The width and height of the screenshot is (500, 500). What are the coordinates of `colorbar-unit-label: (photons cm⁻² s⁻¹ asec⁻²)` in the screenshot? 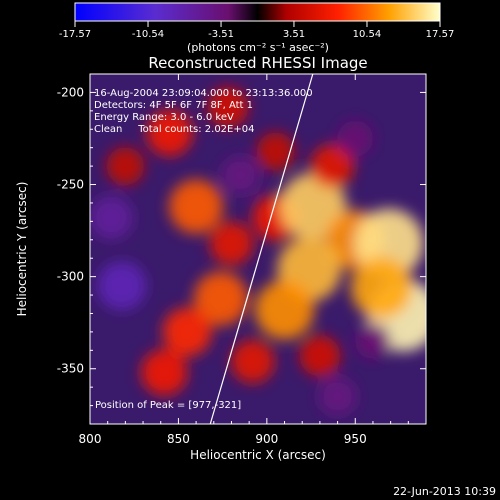 It's located at (258, 47).